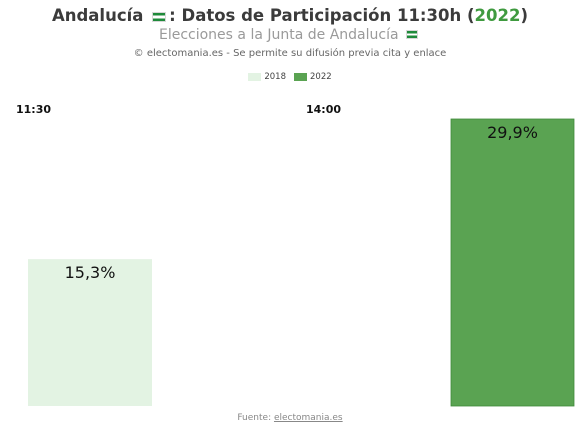  What do you see at coordinates (300, 77) in the screenshot?
I see `legend-swatch-2022` at bounding box center [300, 77].